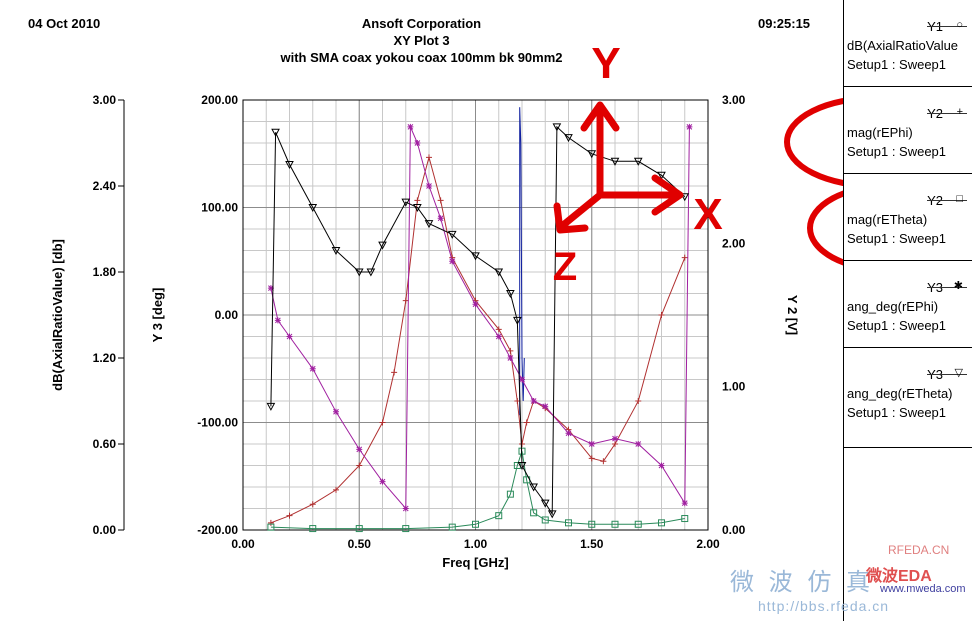 The width and height of the screenshot is (972, 621). Describe the element at coordinates (880, 132) in the screenshot. I see `legend-expression: mag(rEPhi)` at that location.